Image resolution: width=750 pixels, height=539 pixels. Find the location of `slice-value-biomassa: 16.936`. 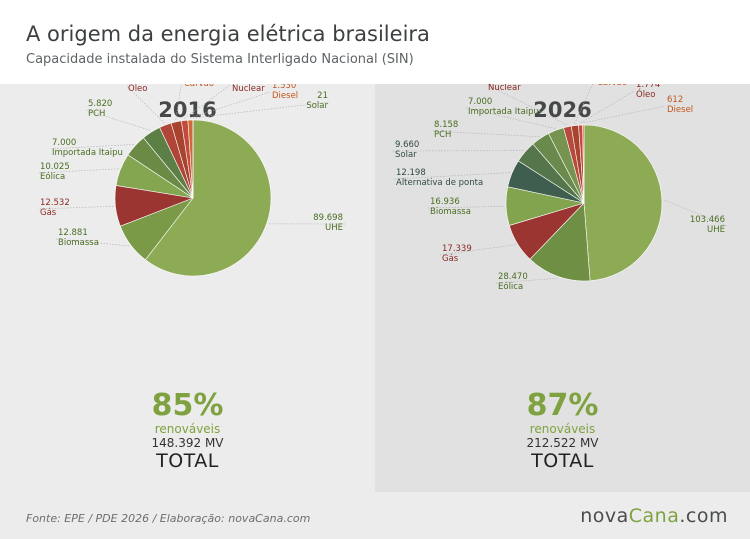

slice-value-biomassa: 16.936 is located at coordinates (445, 202).